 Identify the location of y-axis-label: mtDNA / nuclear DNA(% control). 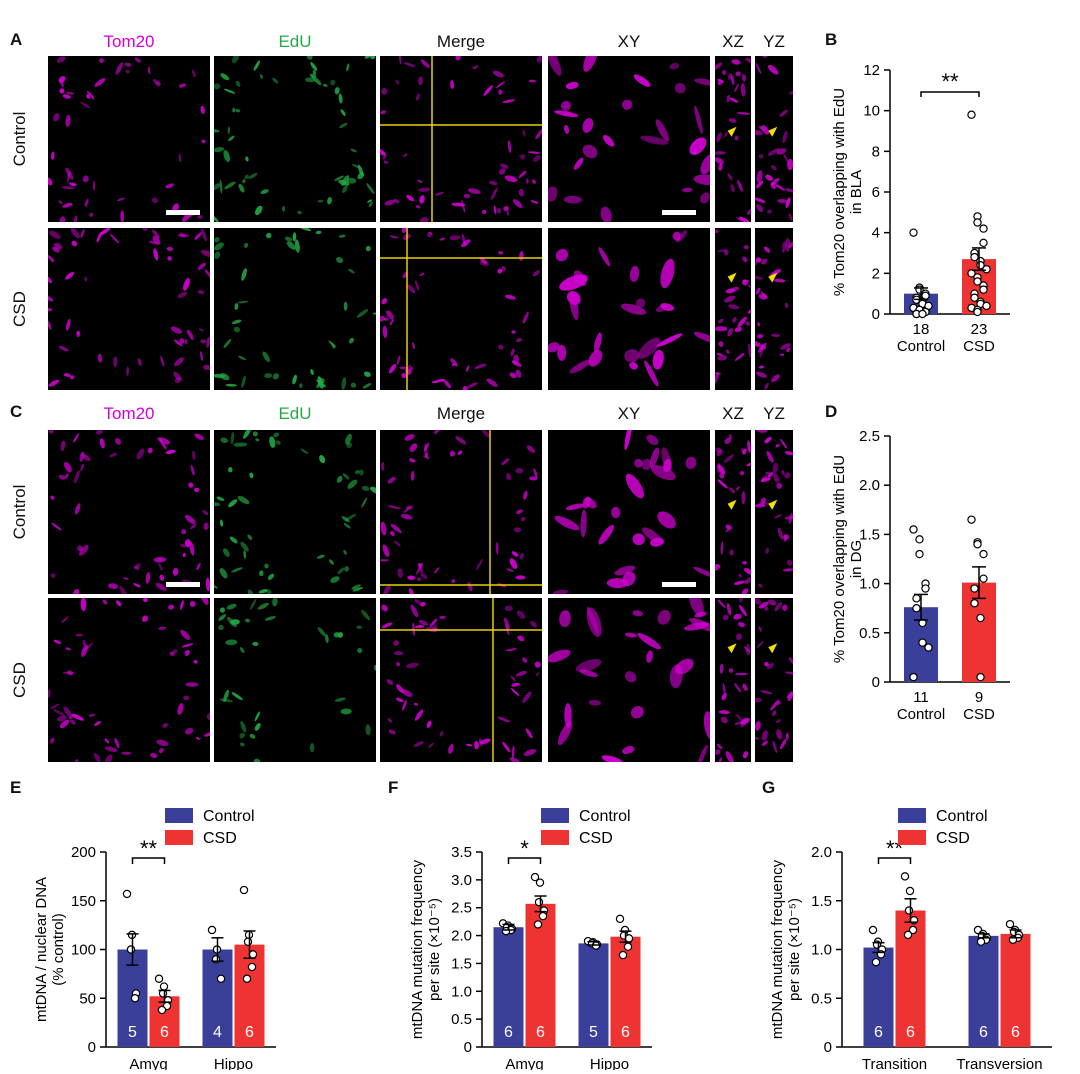
(50, 949).